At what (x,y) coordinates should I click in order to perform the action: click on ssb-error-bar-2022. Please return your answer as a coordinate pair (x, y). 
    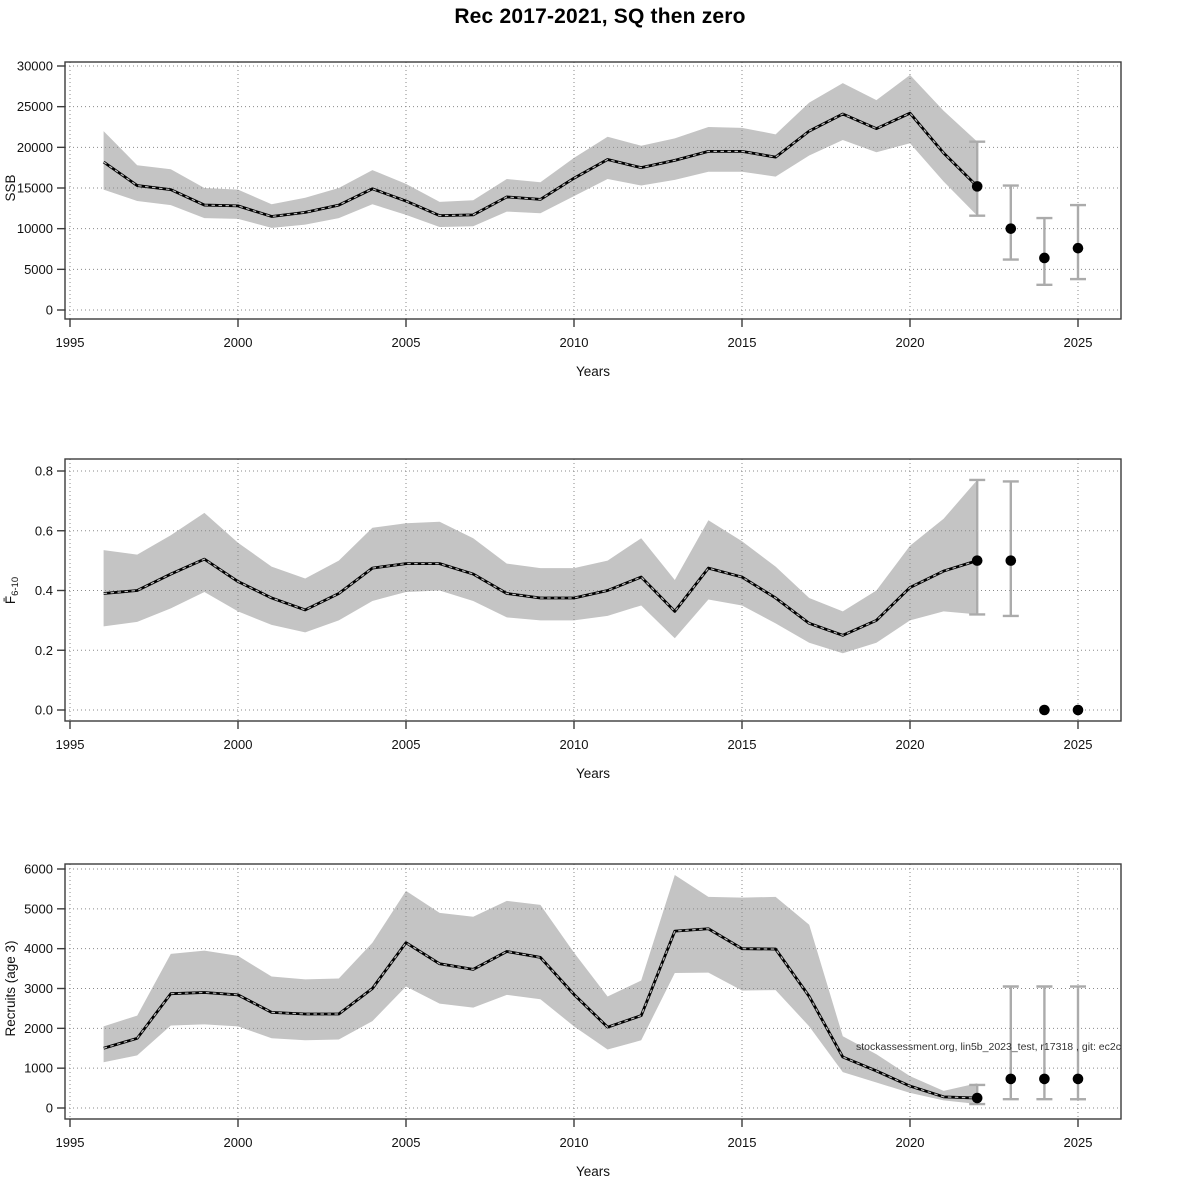
    Looking at the image, I should click on (977, 178).